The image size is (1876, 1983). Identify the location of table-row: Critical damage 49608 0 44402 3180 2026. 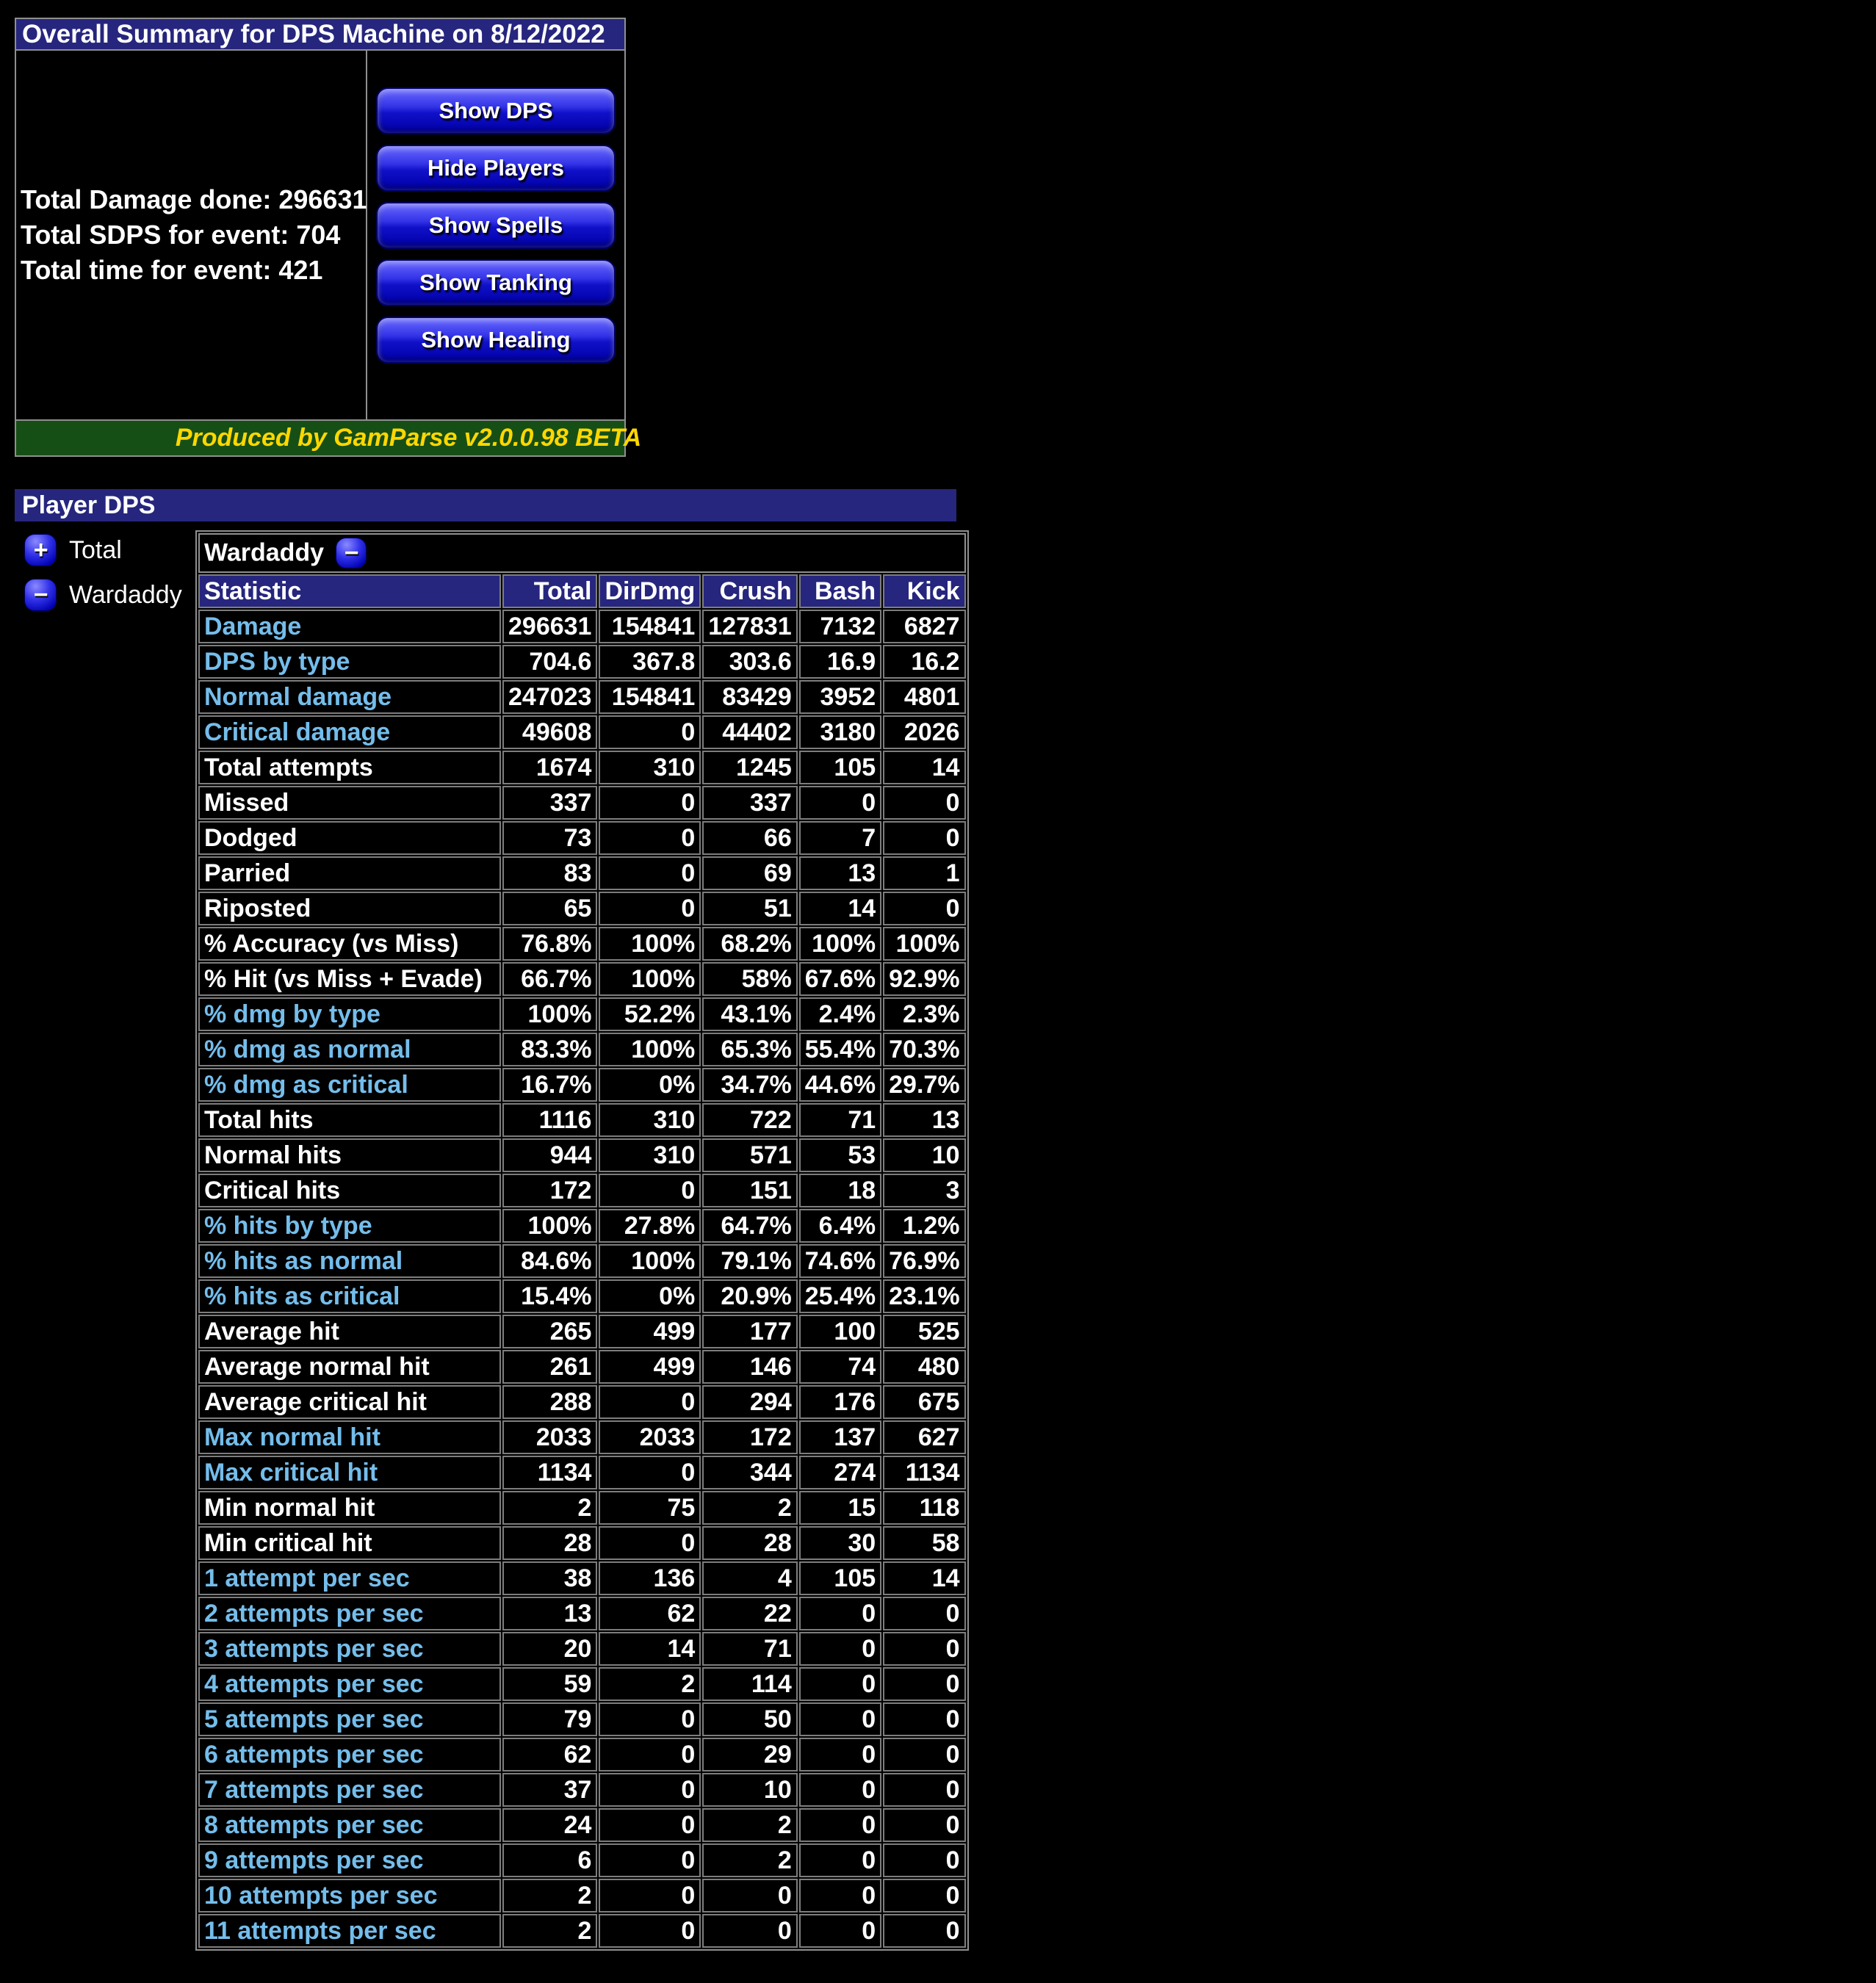
(582, 732).